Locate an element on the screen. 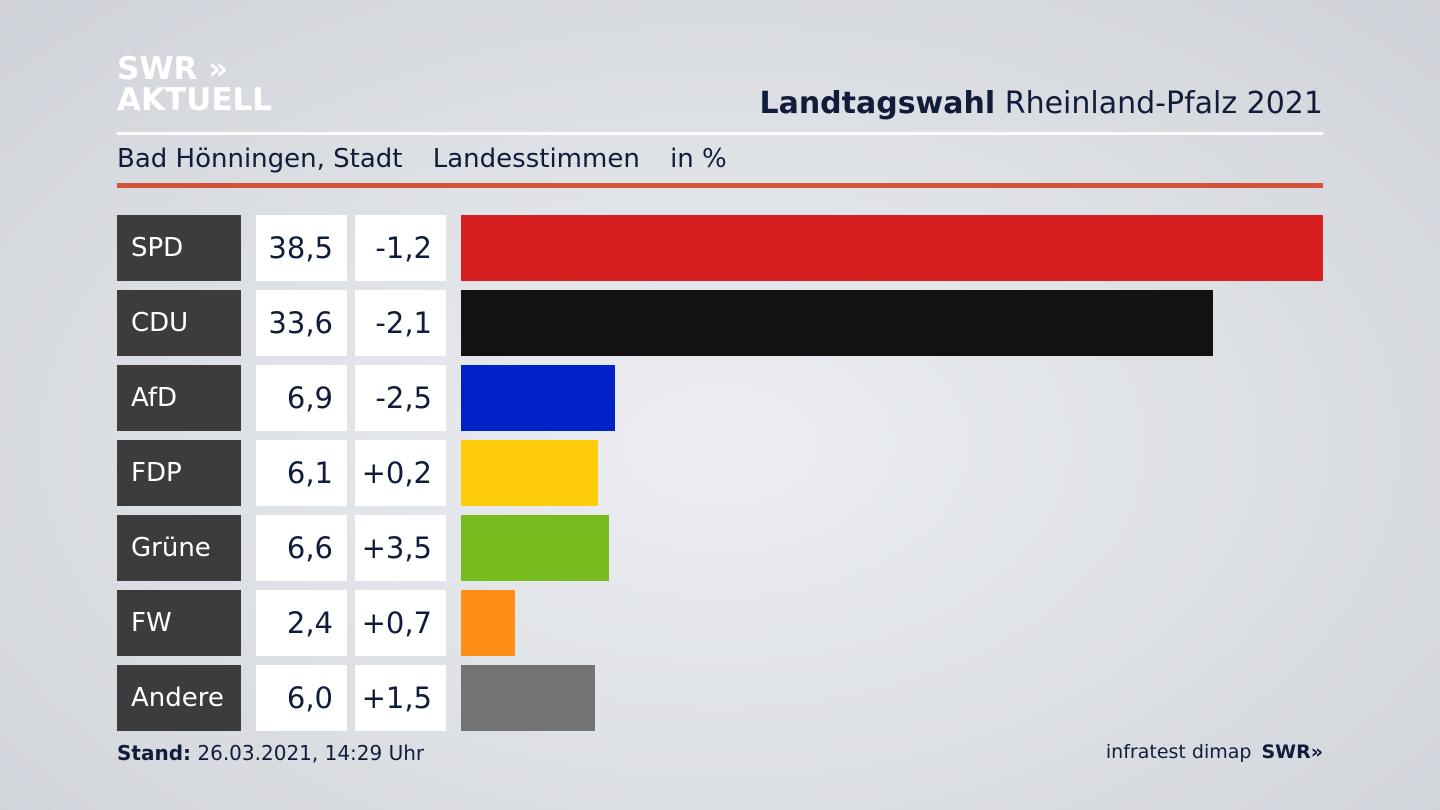  diff-label: -2,1 is located at coordinates (400, 323).